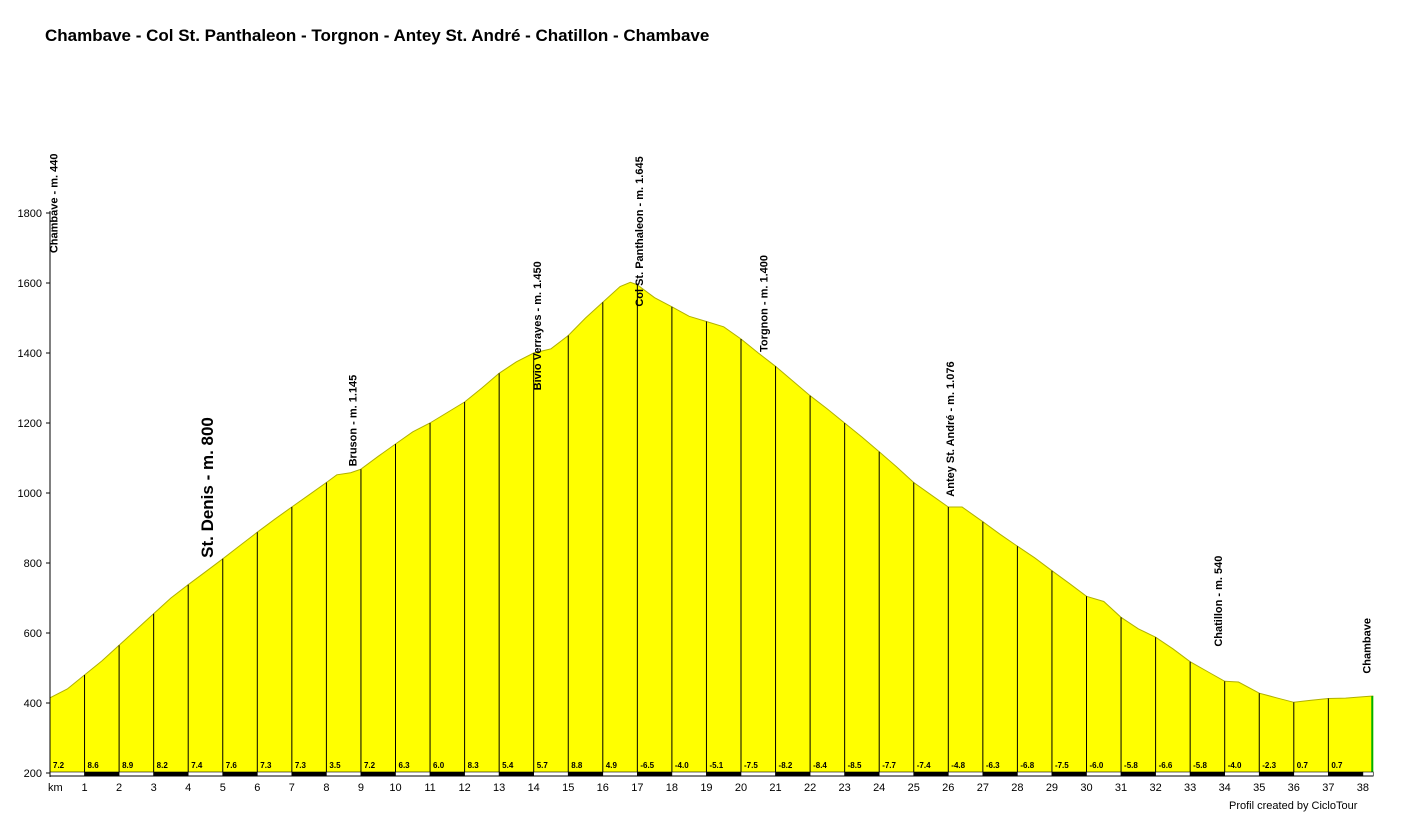 Image resolution: width=1422 pixels, height=813 pixels. Describe the element at coordinates (30, 494) in the screenshot. I see `y-tick-label: 1000` at that location.